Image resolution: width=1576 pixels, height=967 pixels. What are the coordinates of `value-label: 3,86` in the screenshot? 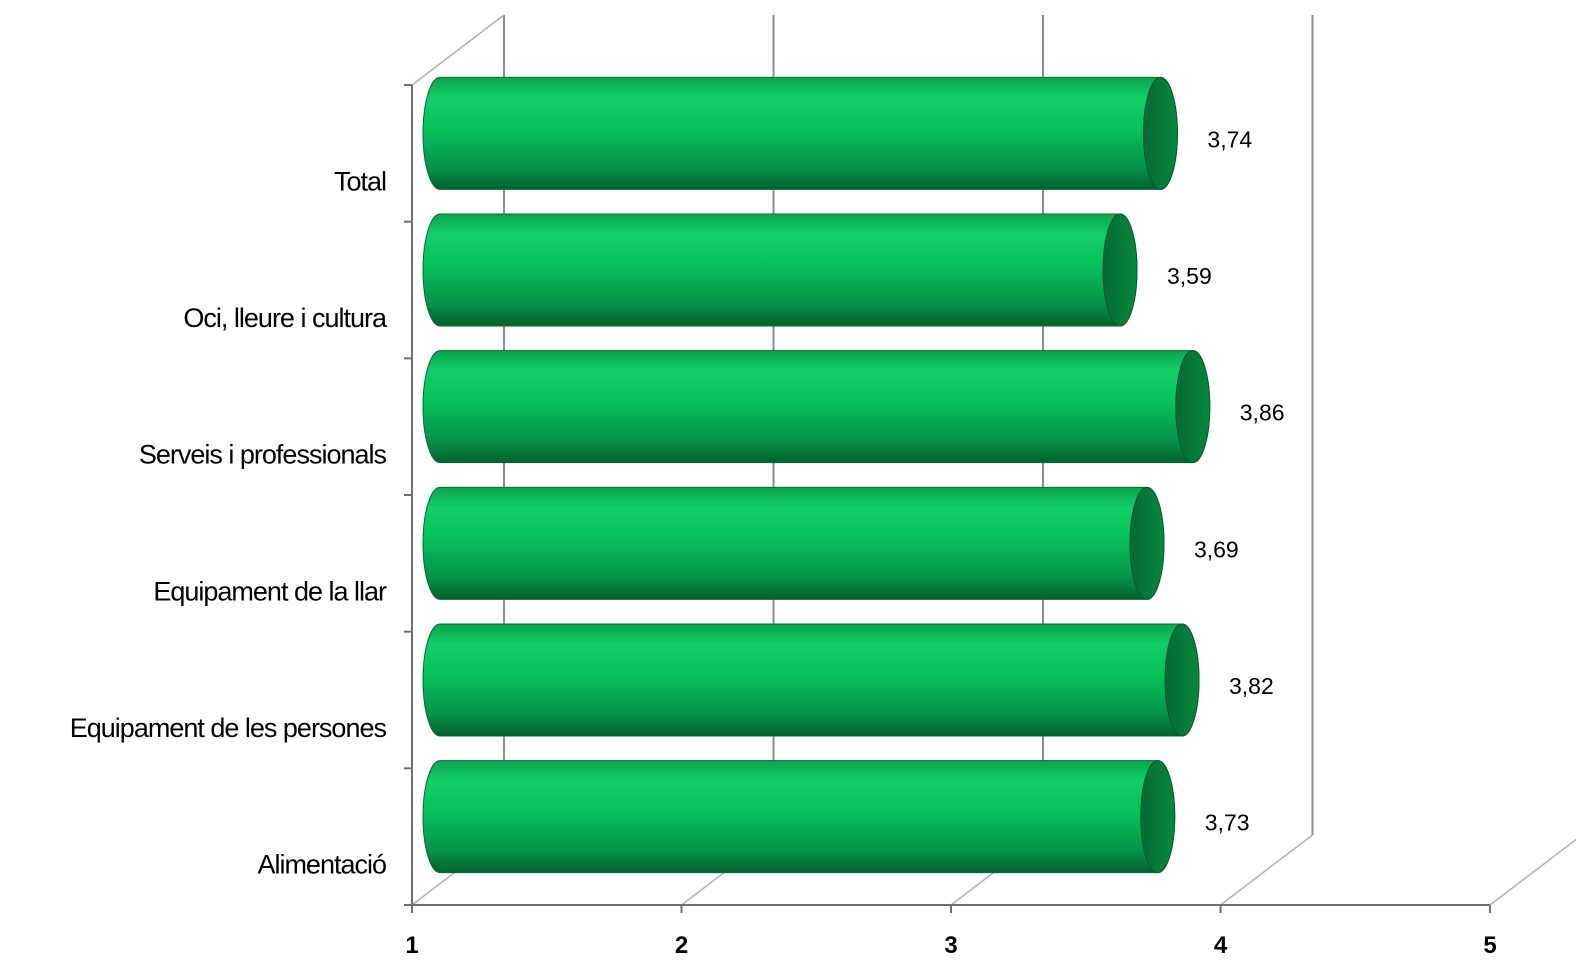 It's located at (1262, 413).